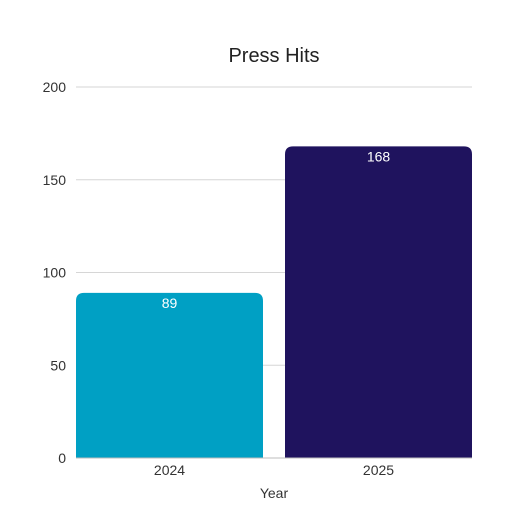 This screenshot has height=517, width=512. What do you see at coordinates (170, 303) in the screenshot?
I see `data-label-2024: 89` at bounding box center [170, 303].